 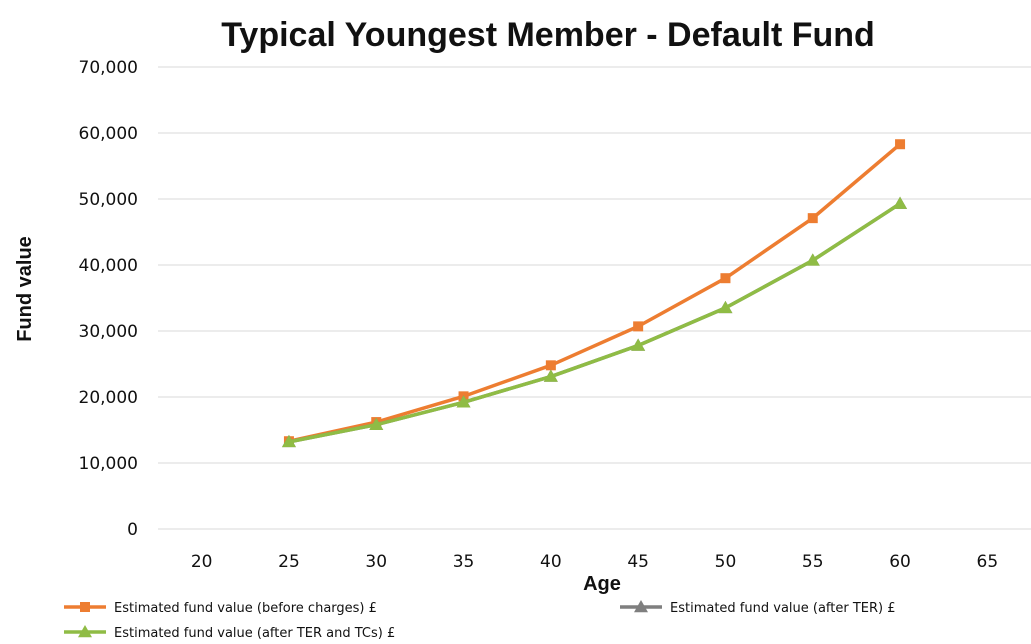 What do you see at coordinates (132, 530) in the screenshot?
I see `y-tick-label: 0` at bounding box center [132, 530].